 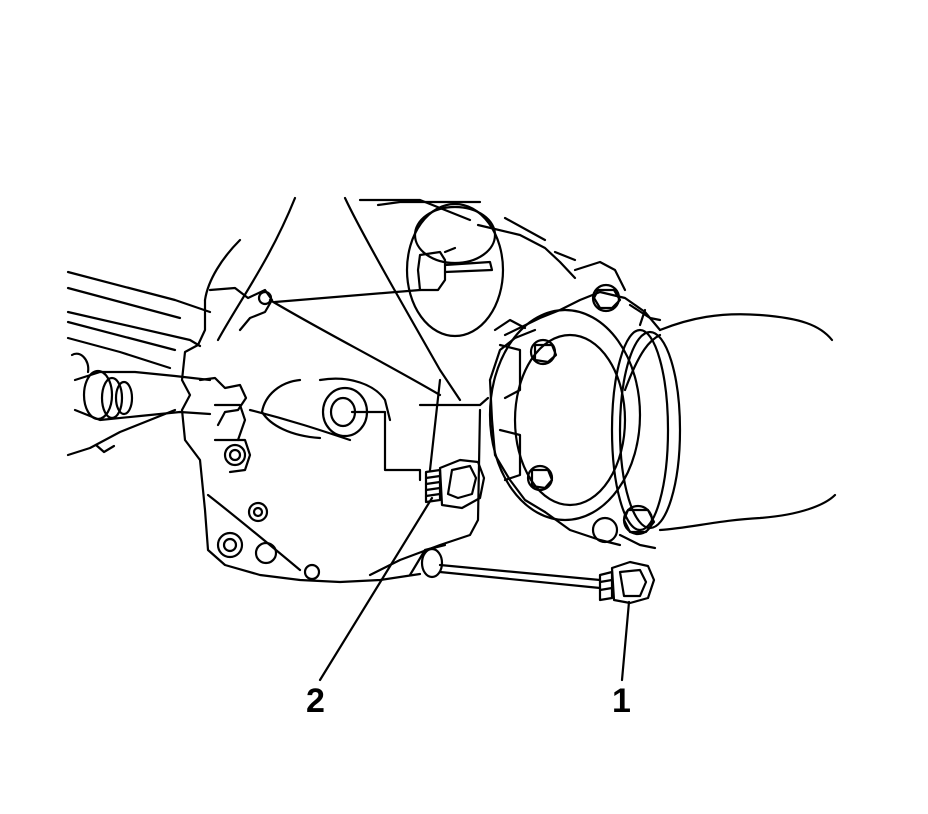 I want to click on pinion-flange, so click(x=575, y=400).